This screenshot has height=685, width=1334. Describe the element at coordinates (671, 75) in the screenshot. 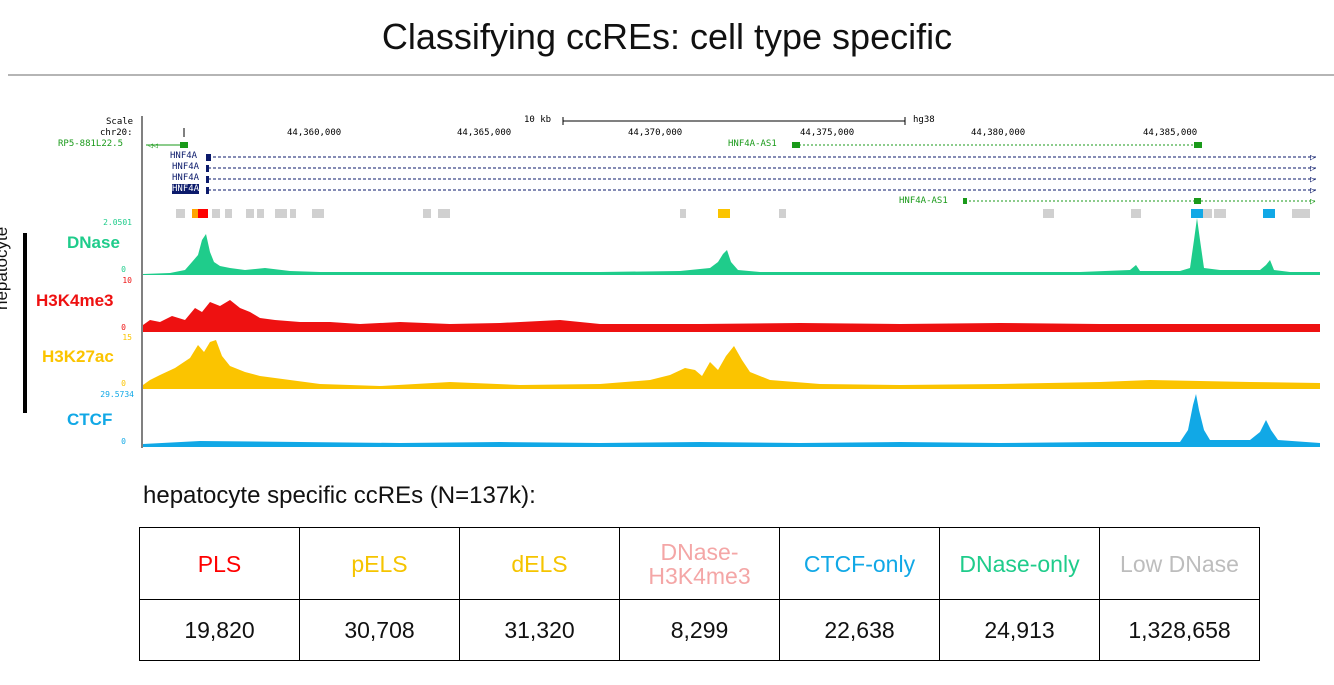

I see `title-divider` at that location.